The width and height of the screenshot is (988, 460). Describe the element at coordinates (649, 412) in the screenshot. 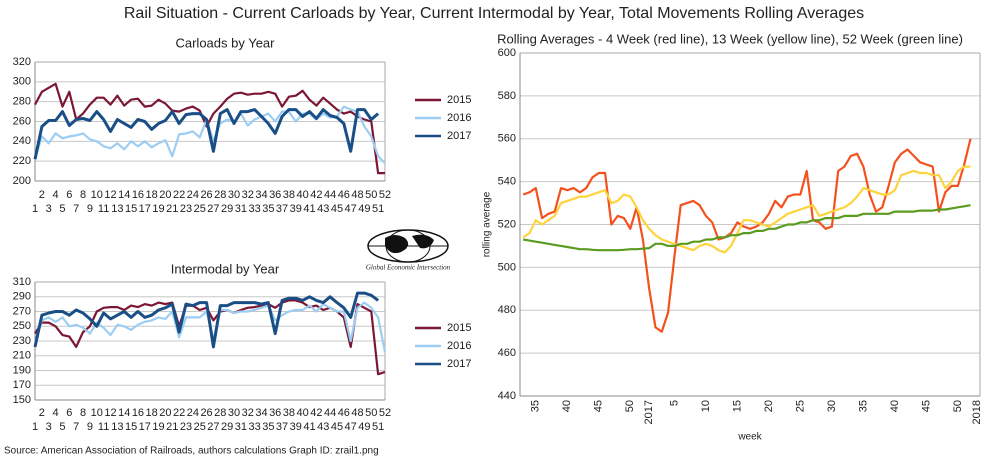

I see `x-tick-label: 2017` at that location.